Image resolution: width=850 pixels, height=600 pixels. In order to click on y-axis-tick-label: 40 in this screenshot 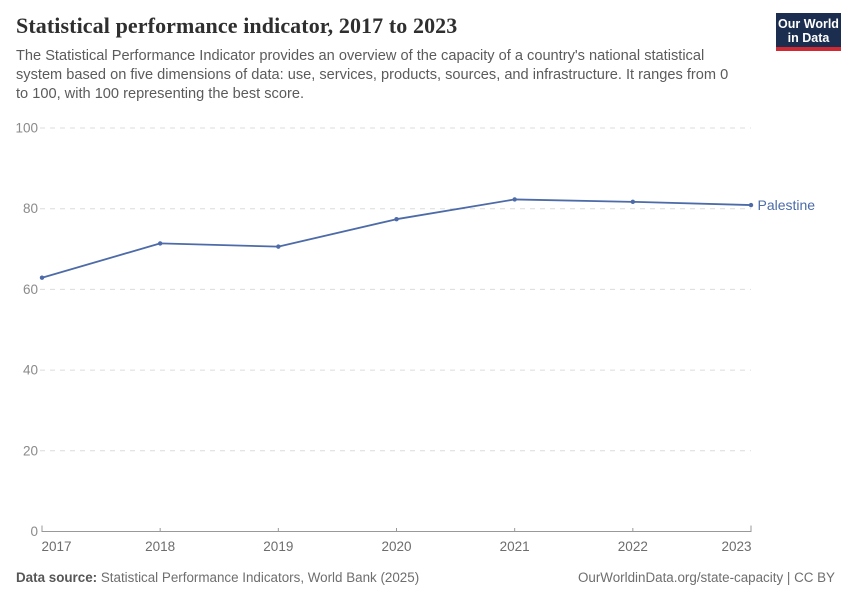, I will do `click(30, 370)`.